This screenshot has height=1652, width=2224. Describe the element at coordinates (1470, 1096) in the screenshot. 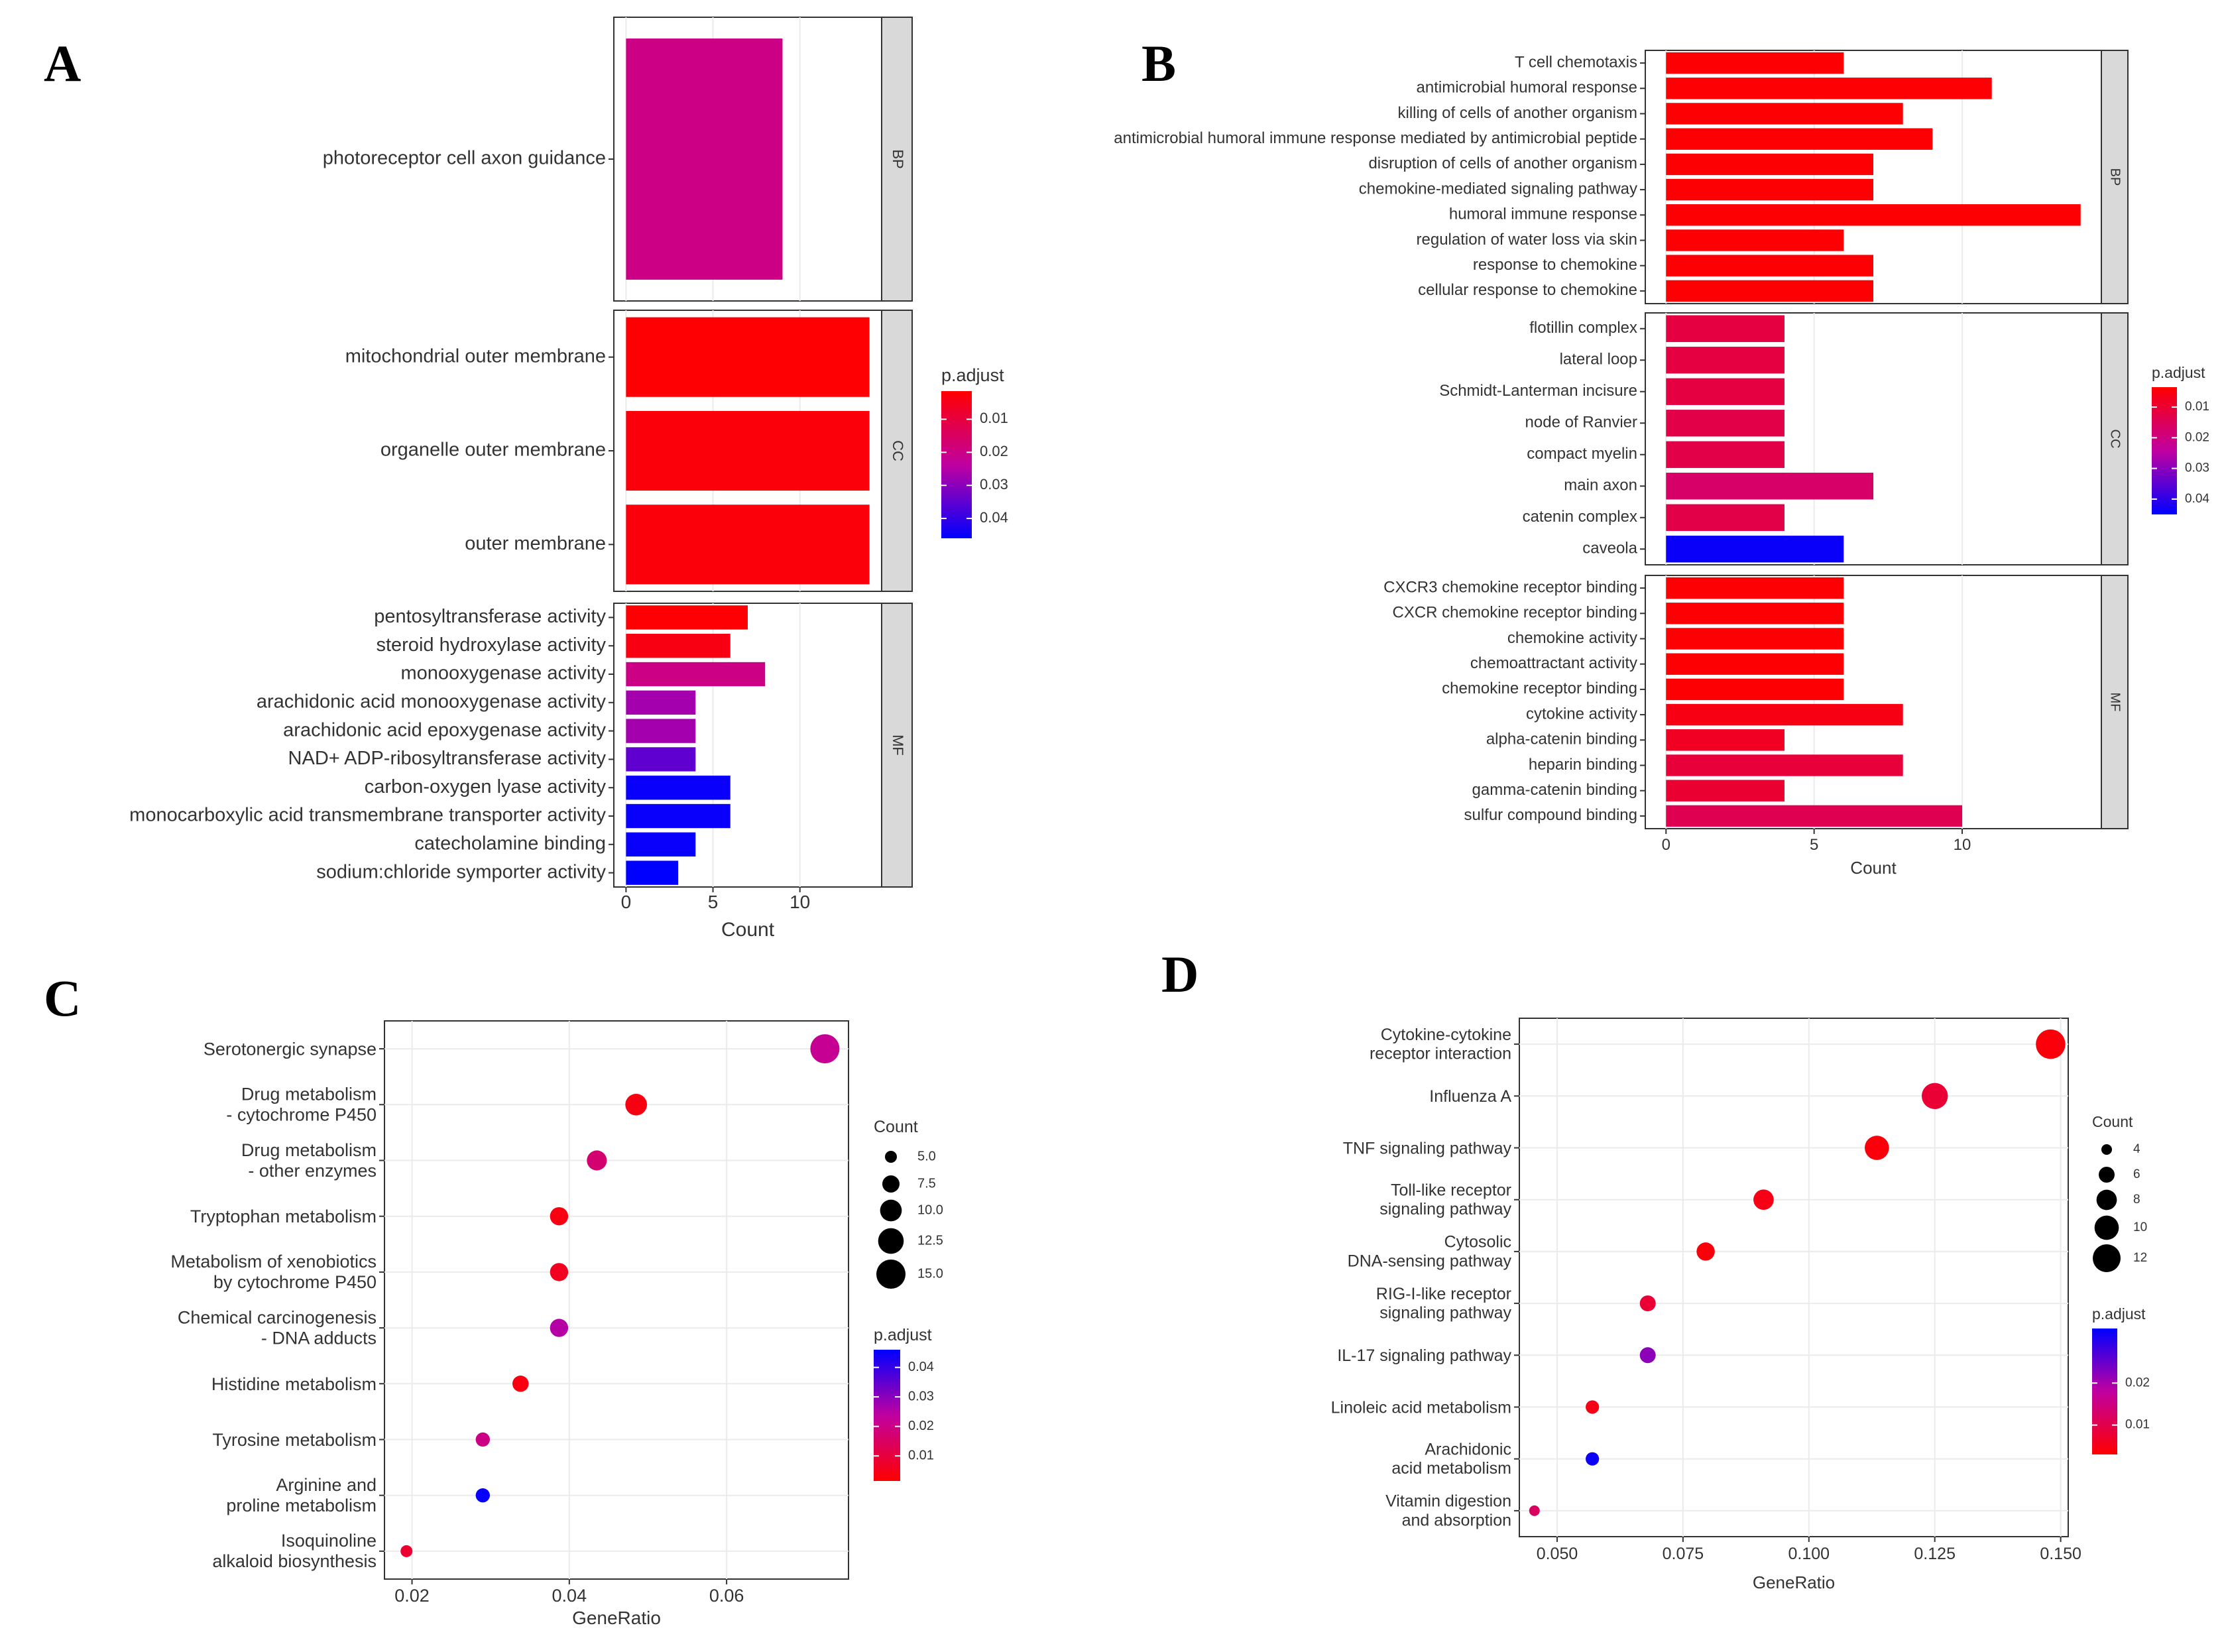

I see `category-label: Influenza A` at that location.